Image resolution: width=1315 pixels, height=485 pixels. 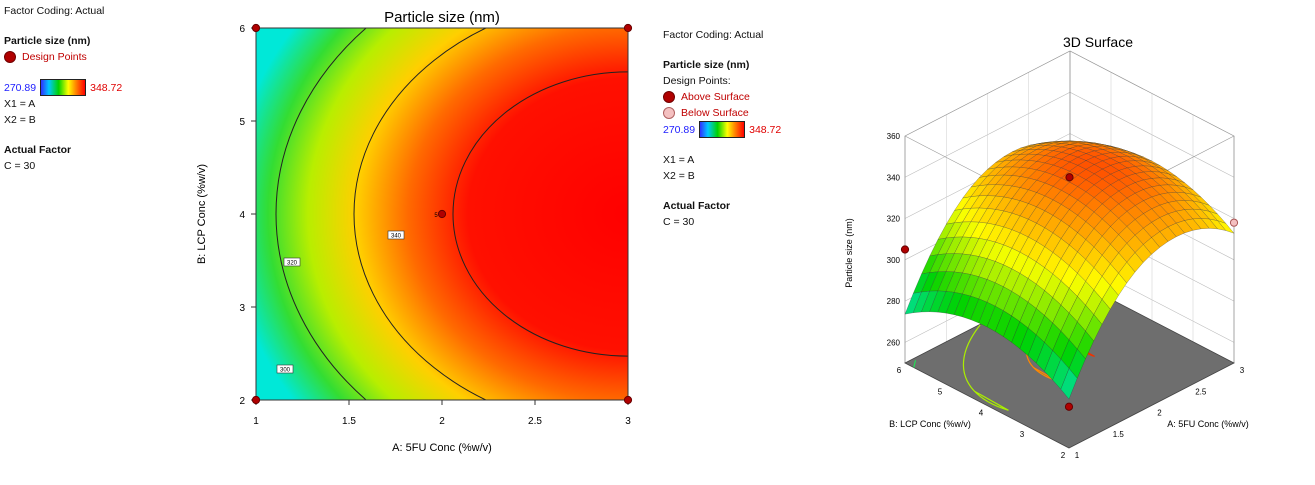 What do you see at coordinates (894, 301) in the screenshot?
I see `z-tick-label: 280` at bounding box center [894, 301].